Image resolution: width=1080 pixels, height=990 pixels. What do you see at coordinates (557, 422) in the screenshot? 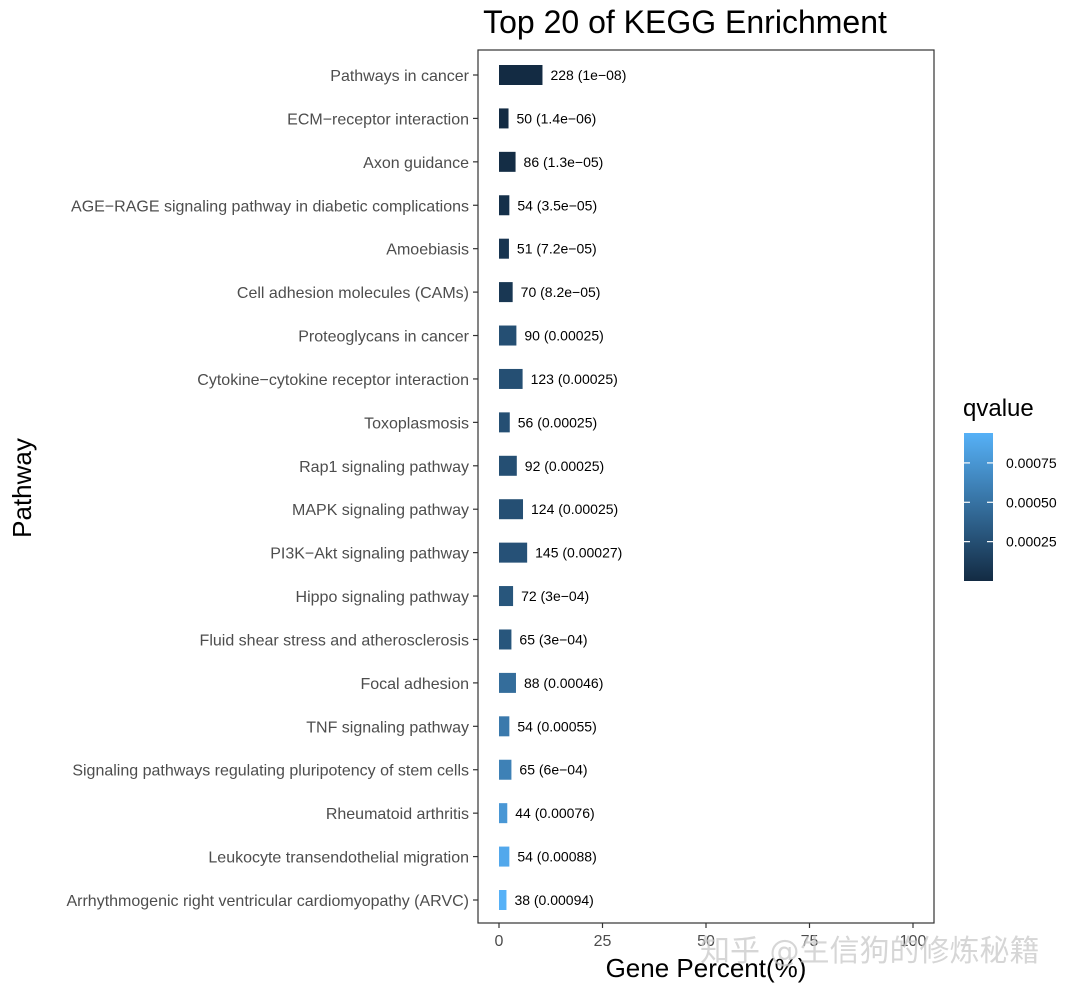
I see `bar-data-label: 56 (0.00025)` at bounding box center [557, 422].